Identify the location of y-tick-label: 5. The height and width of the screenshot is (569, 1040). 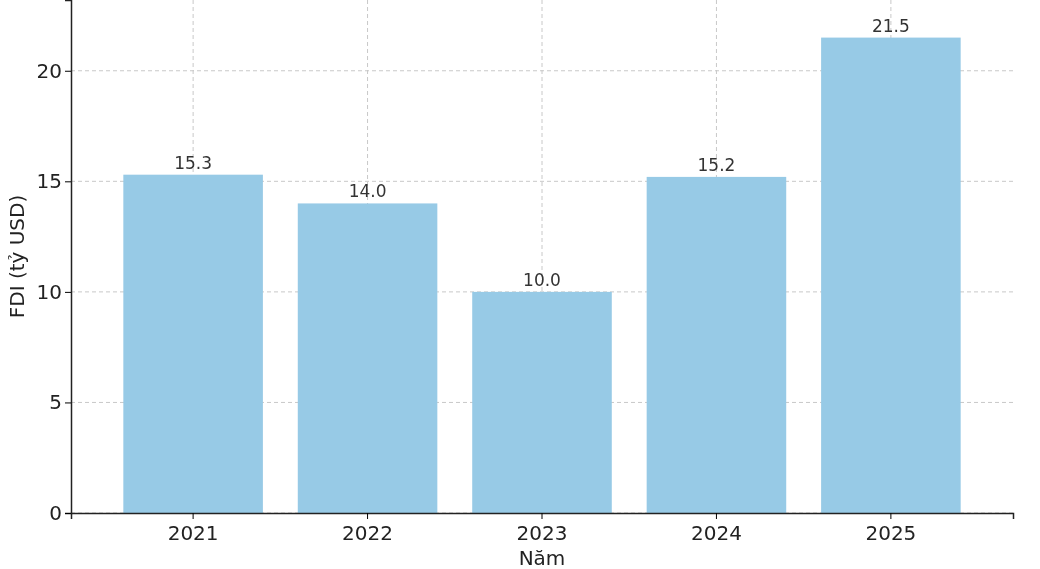
(55, 402).